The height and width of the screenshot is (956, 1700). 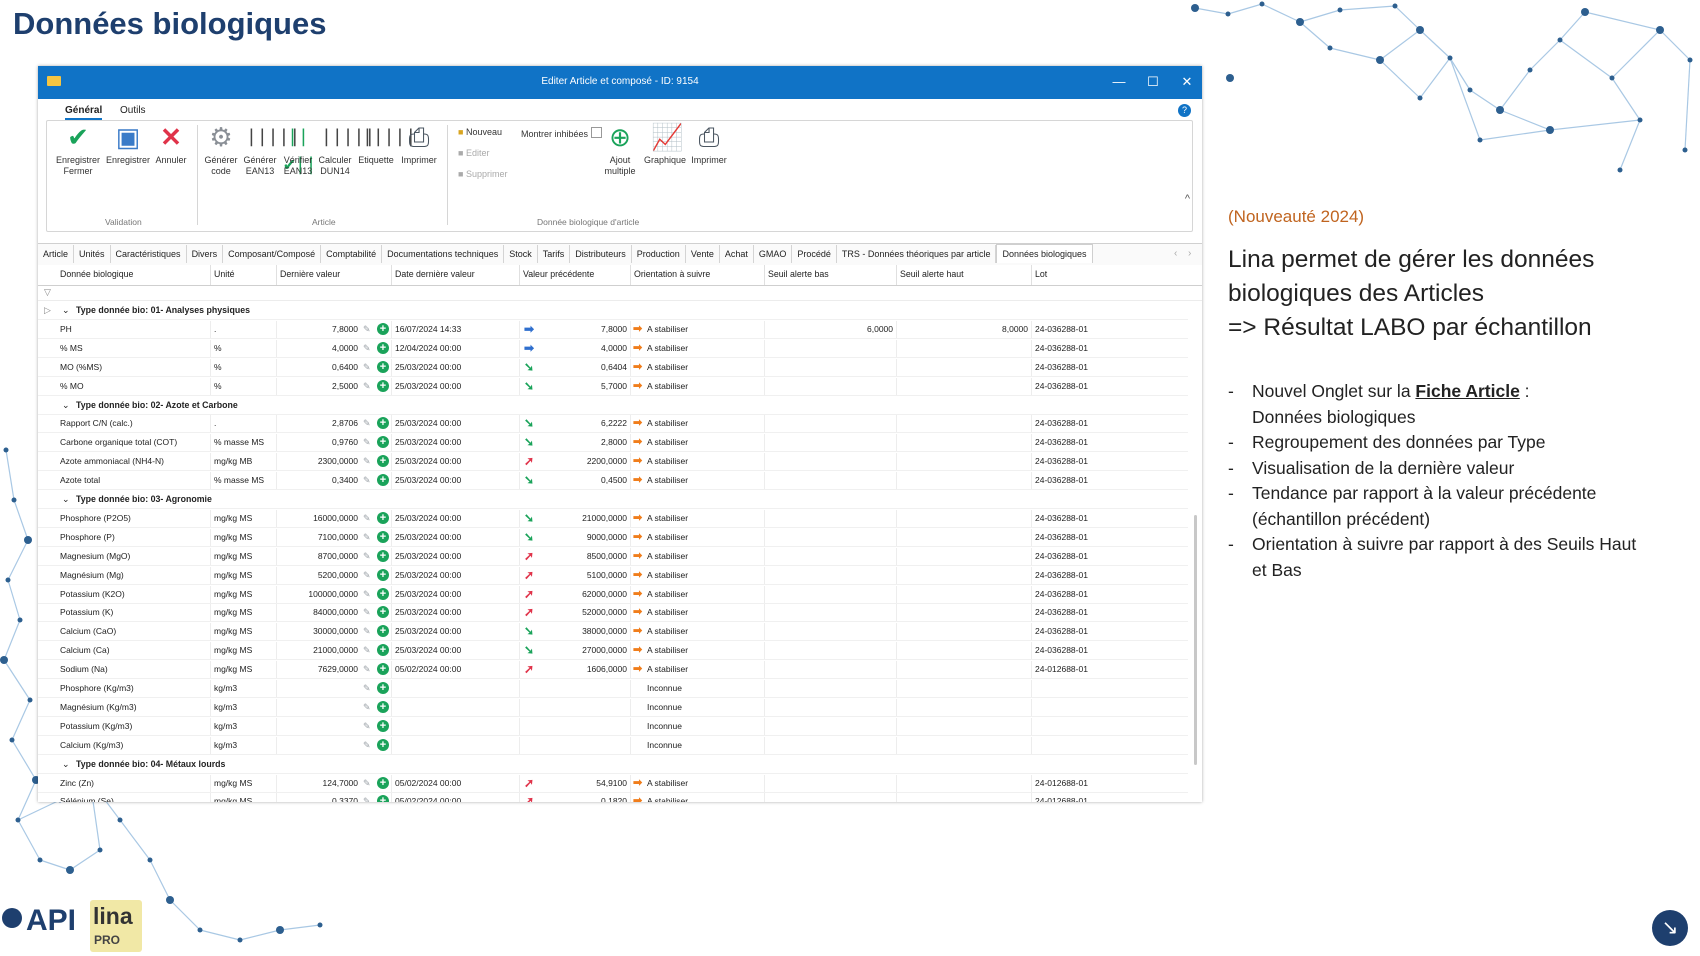 What do you see at coordinates (47, 310) in the screenshot?
I see `expand-icon: ▷` at bounding box center [47, 310].